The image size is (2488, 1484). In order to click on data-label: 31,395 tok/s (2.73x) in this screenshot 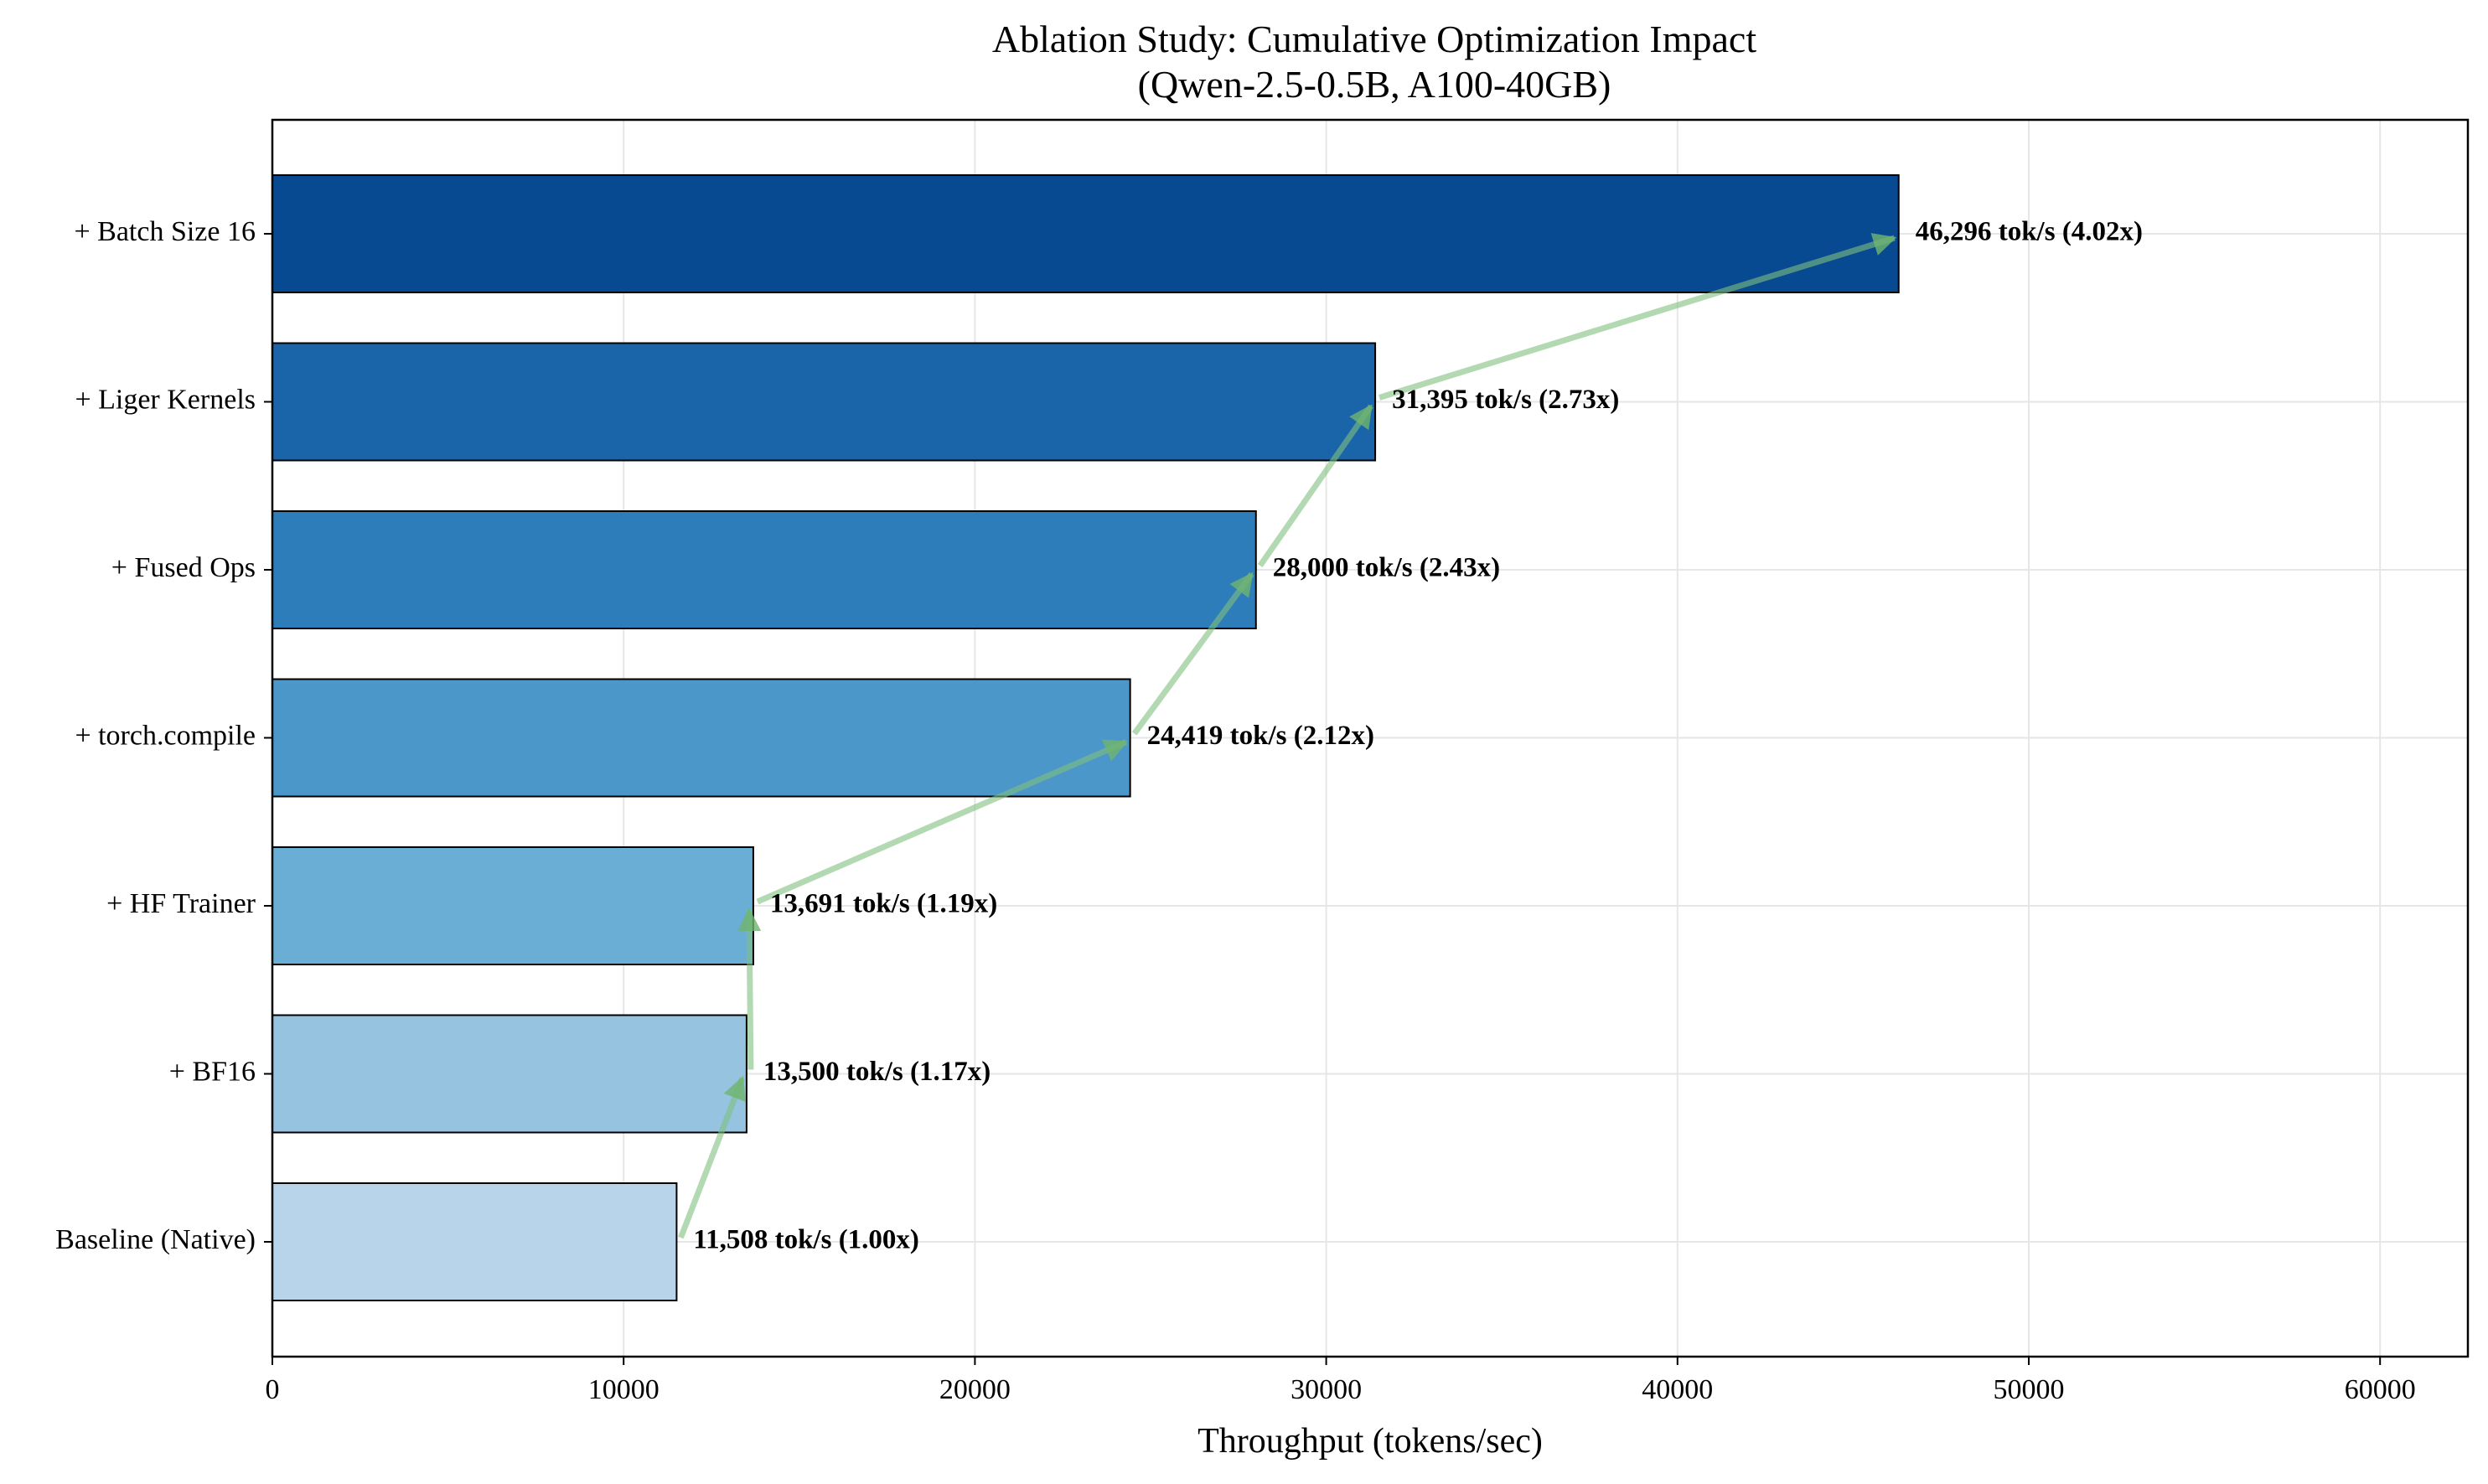, I will do `click(1505, 400)`.